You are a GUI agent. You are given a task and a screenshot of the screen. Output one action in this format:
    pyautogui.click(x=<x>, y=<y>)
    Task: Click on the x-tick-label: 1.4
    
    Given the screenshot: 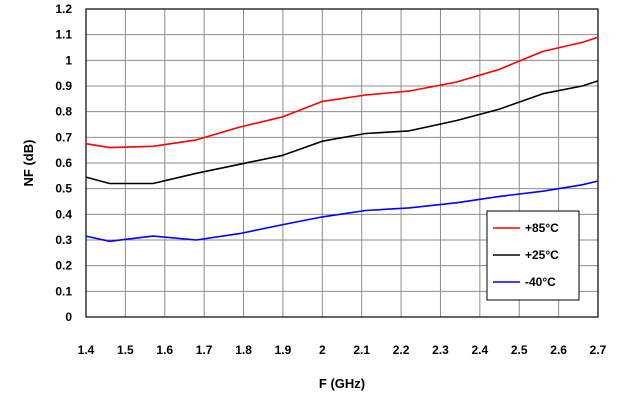 What is the action you would take?
    pyautogui.click(x=86, y=350)
    